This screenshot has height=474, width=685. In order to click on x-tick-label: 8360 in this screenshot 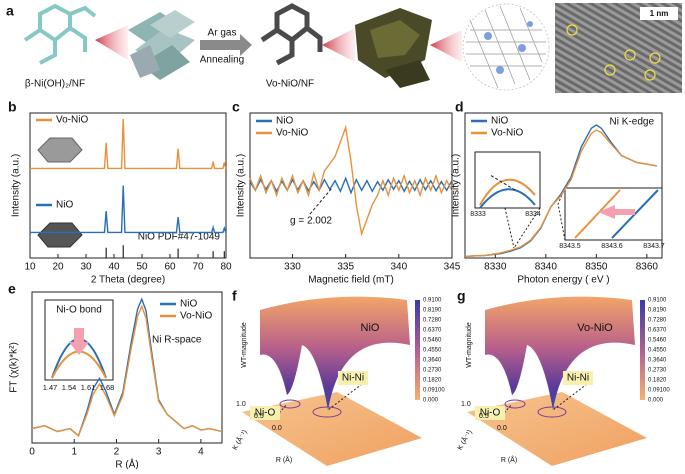, I will do `click(647, 267)`.